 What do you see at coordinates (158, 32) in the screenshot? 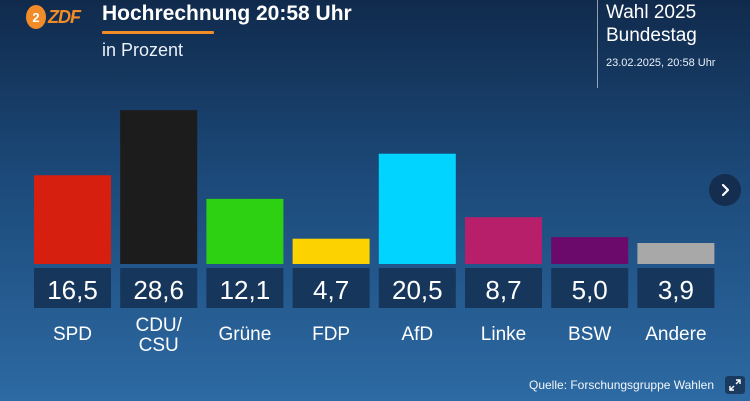
I see `title-underline` at bounding box center [158, 32].